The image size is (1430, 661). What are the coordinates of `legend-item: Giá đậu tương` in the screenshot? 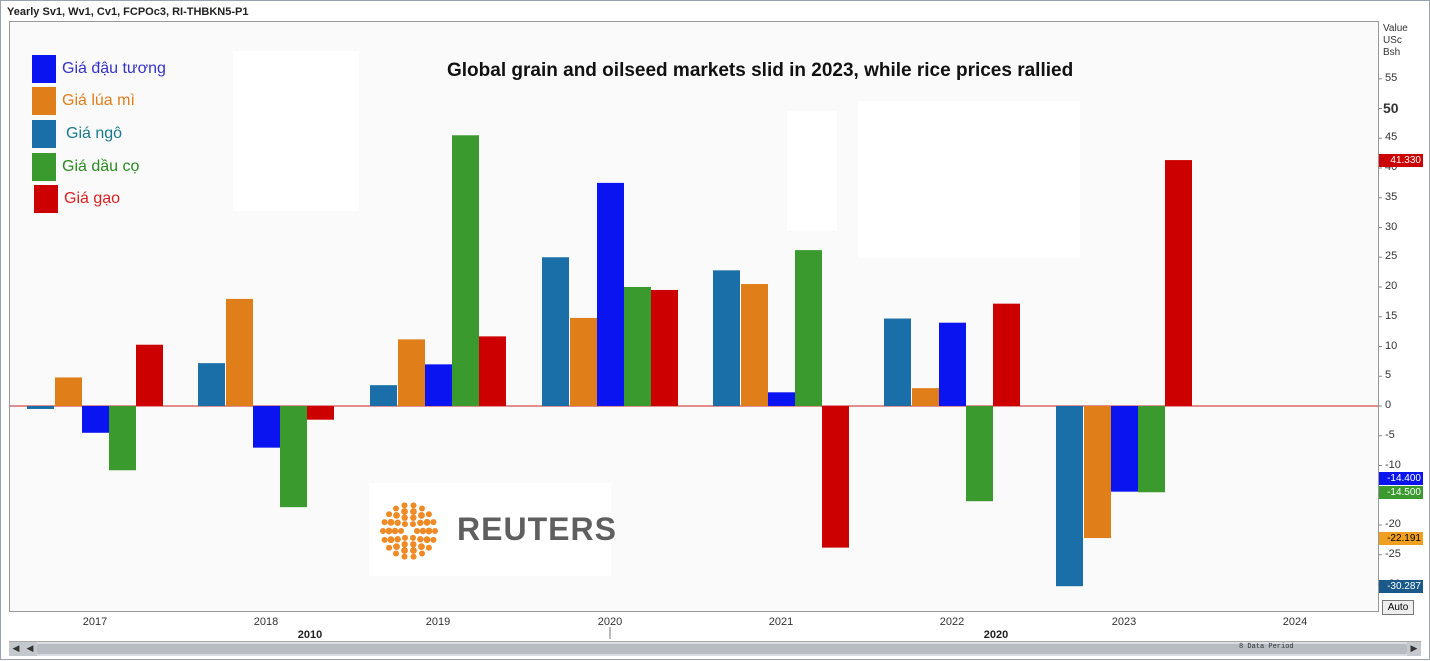 It's located at (99, 69).